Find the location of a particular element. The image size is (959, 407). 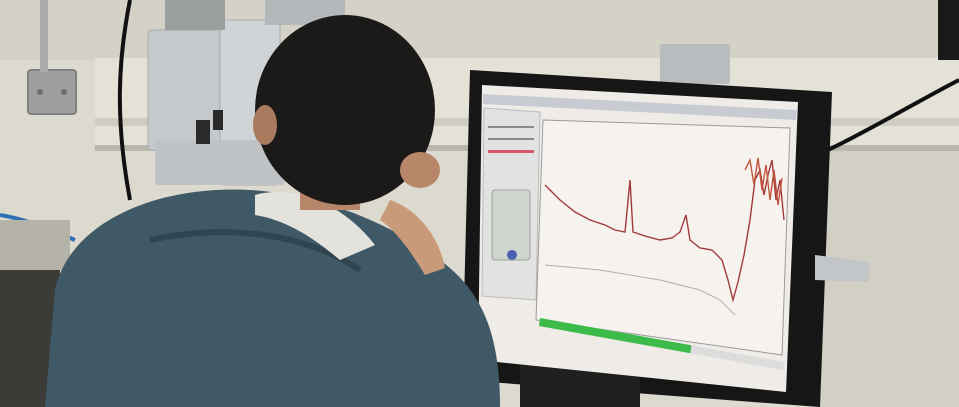

side-panel-highlight is located at coordinates (511, 151).